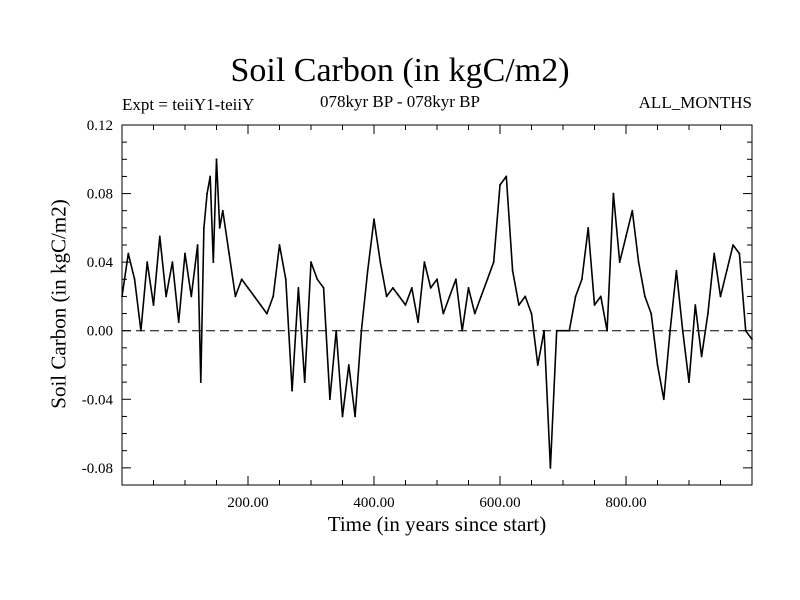 This screenshot has width=800, height=600. Describe the element at coordinates (100, 126) in the screenshot. I see `y-tick-label: 0.12` at that location.